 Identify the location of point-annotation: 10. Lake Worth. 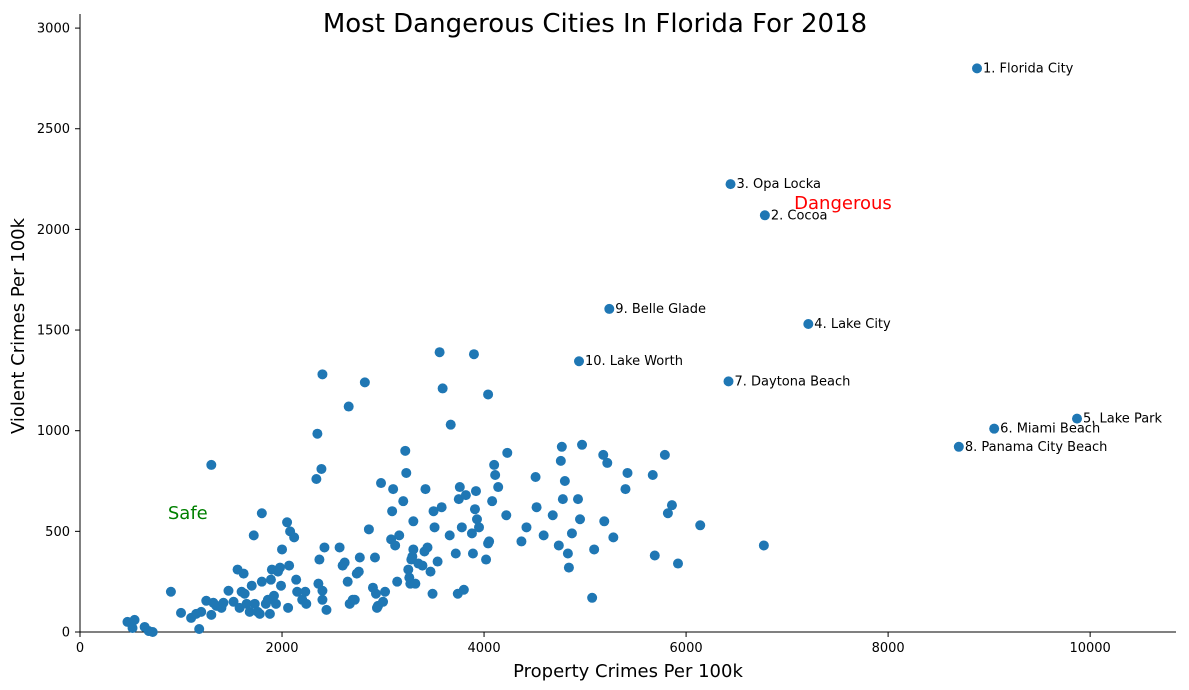
(634, 361).